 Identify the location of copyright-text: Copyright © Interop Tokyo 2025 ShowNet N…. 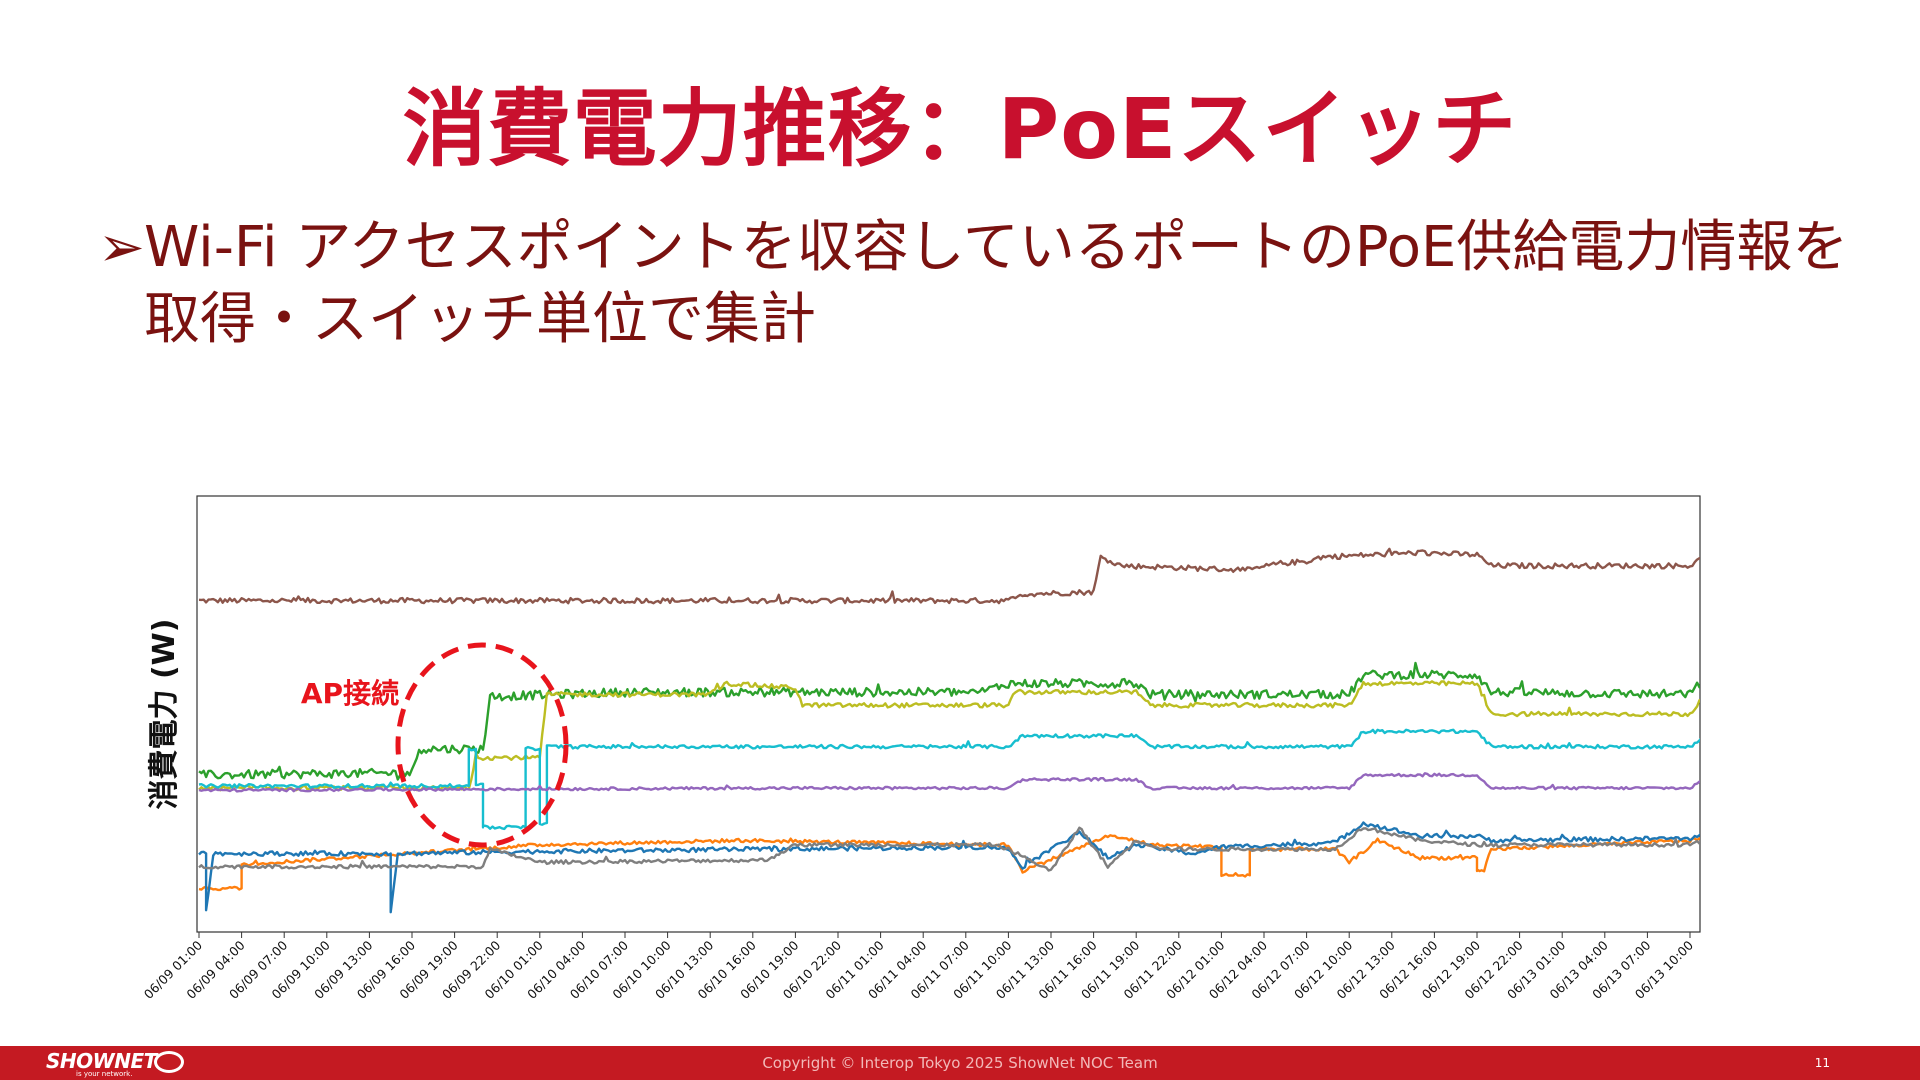
(960, 1063).